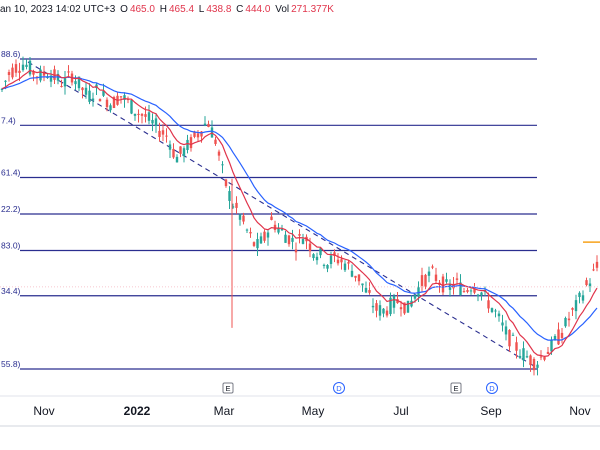  Describe the element at coordinates (11, 209) in the screenshot. I see `fib-level-label: 22.2)` at that location.